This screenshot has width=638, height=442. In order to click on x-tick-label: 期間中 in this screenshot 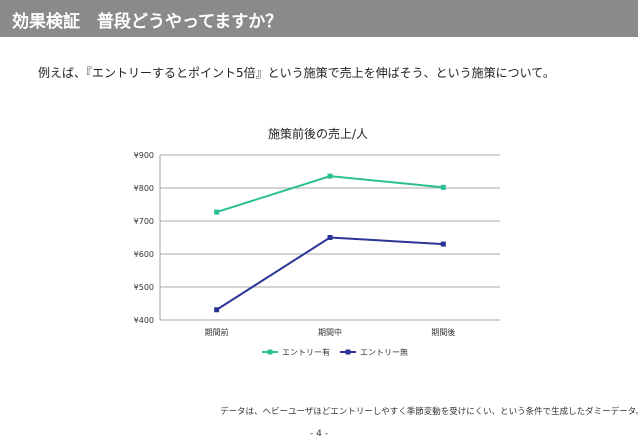, I will do `click(330, 332)`.